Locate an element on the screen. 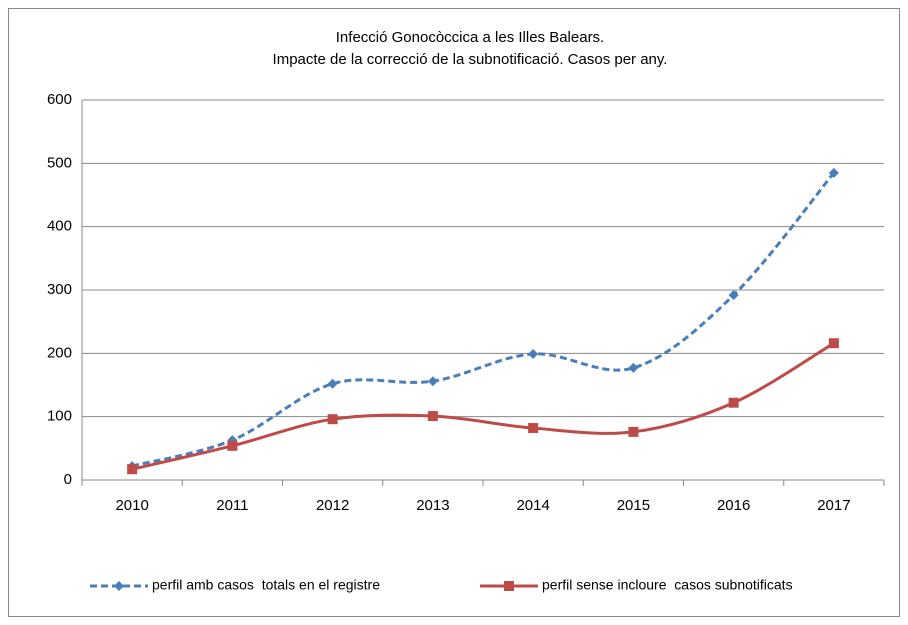  y-tick-label: 600 is located at coordinates (59, 99).